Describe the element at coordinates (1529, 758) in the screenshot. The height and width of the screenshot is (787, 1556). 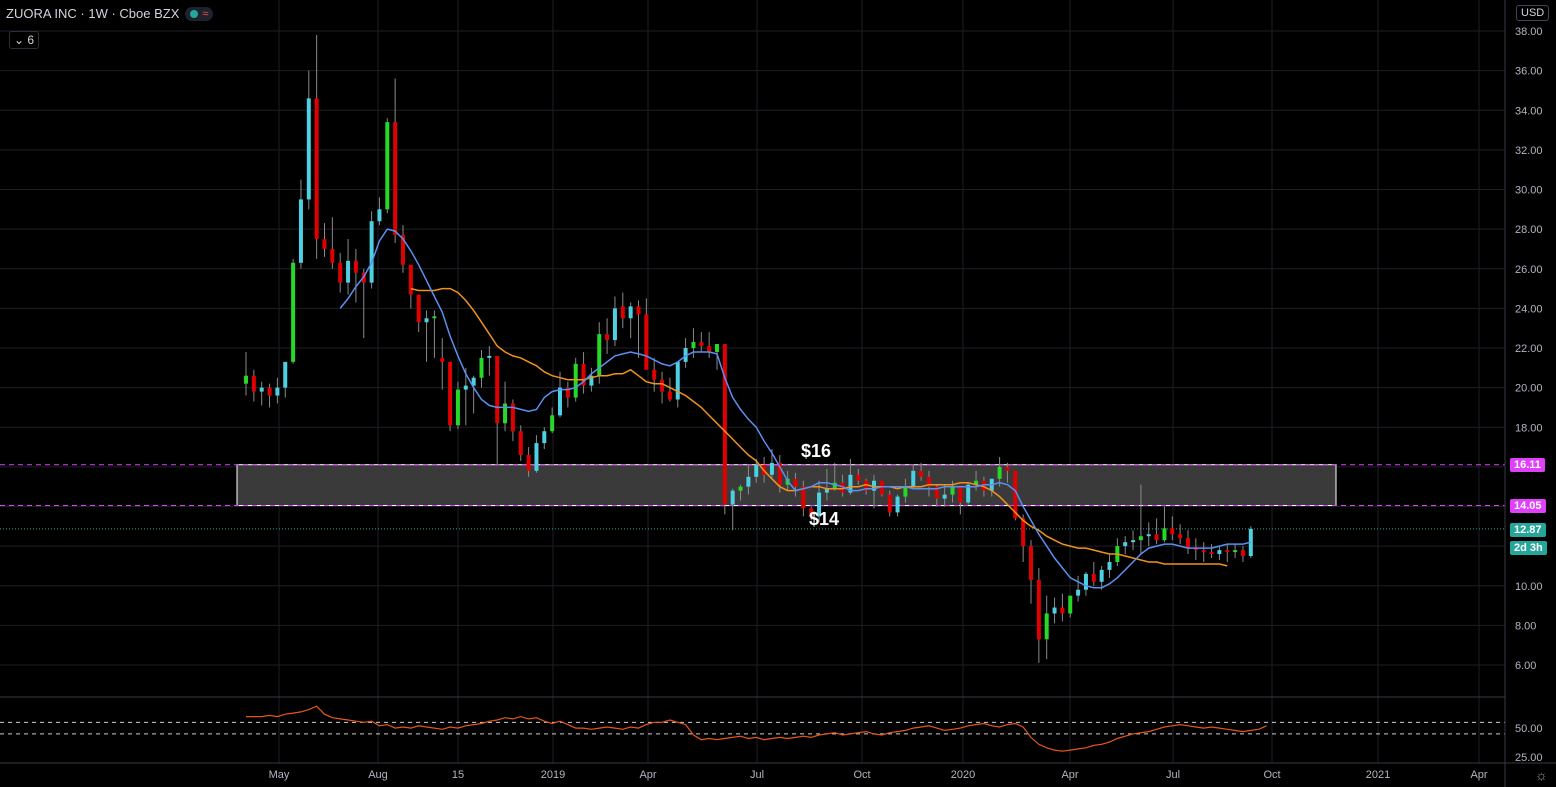
I see `rsi-tick-label: 25.00` at that location.